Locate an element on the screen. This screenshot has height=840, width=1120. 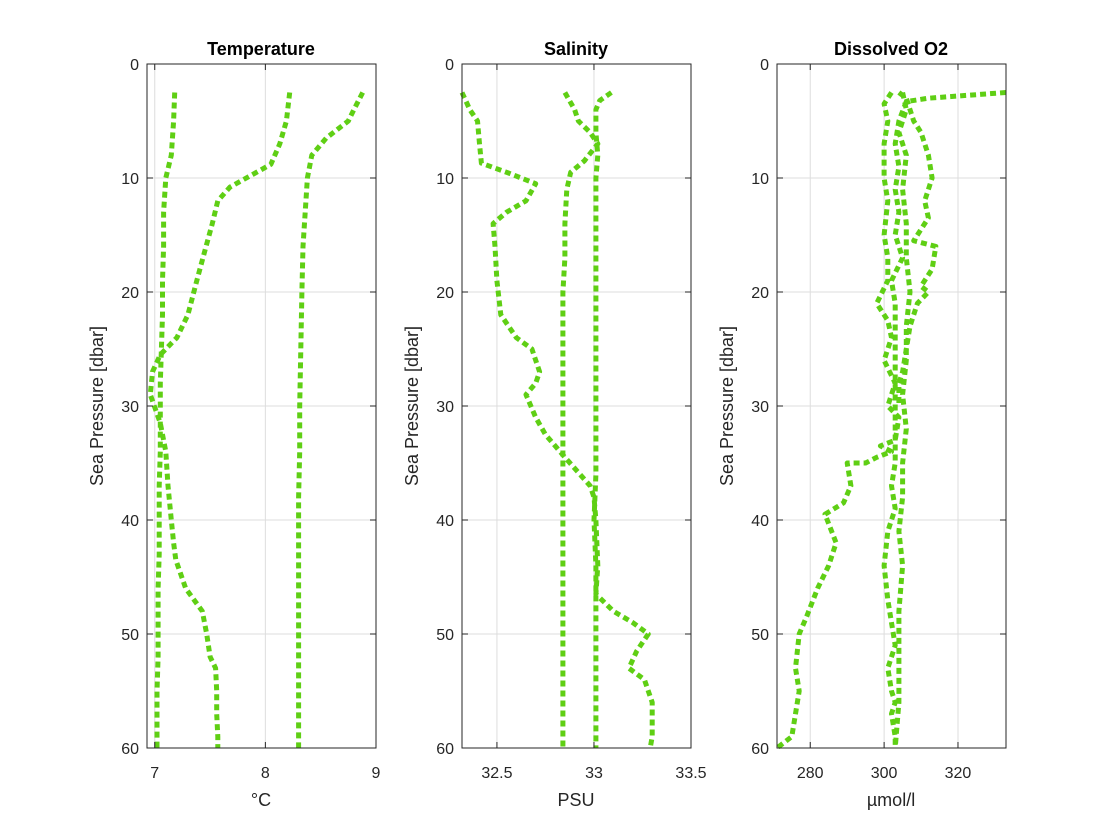
salinity-x-tick-label: 32.5 is located at coordinates (496, 773).